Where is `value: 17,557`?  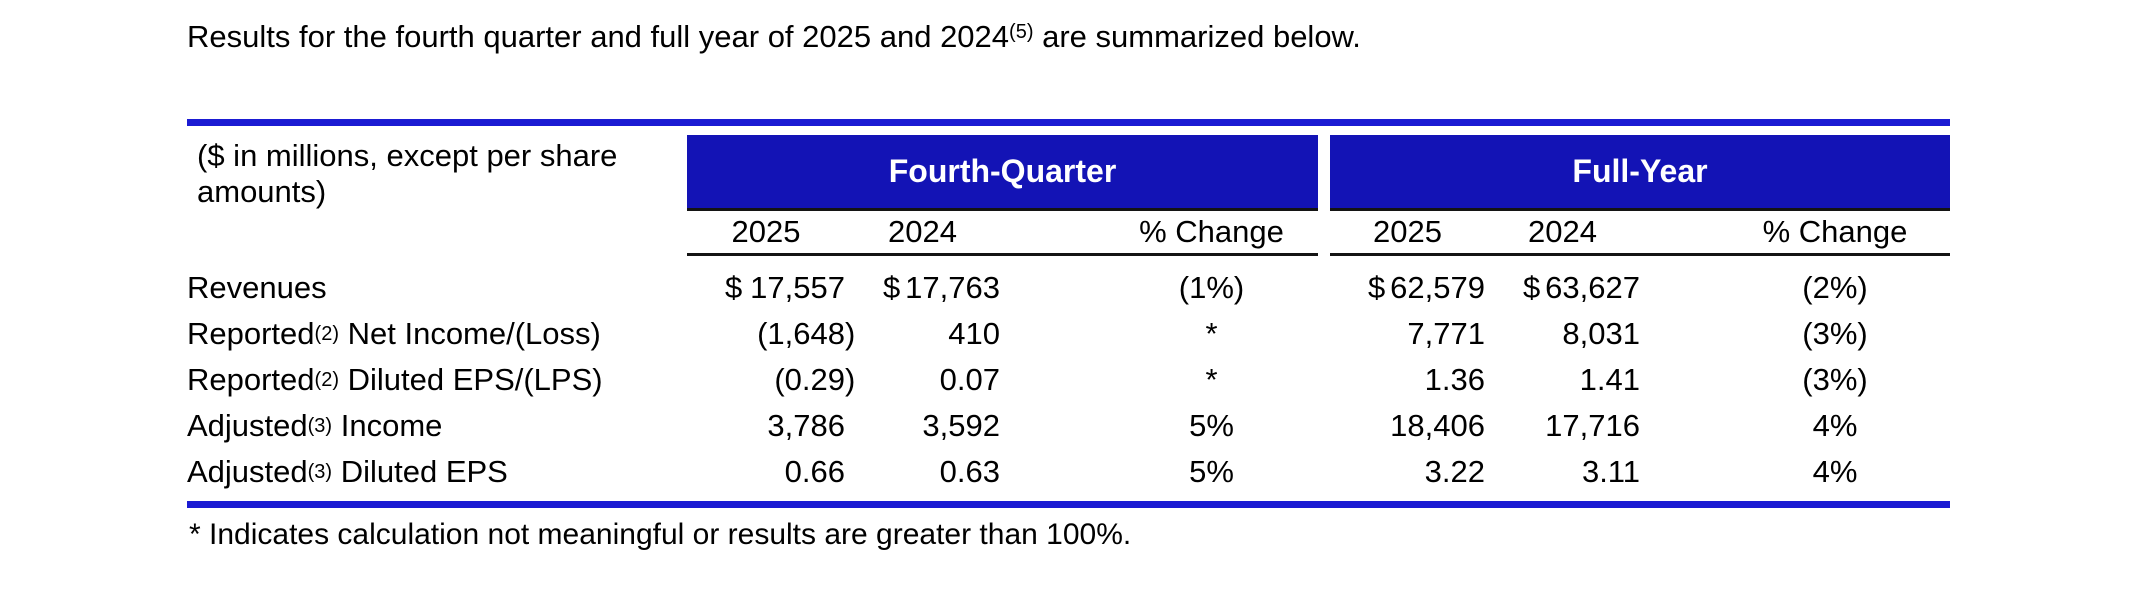 value: 17,557 is located at coordinates (797, 287).